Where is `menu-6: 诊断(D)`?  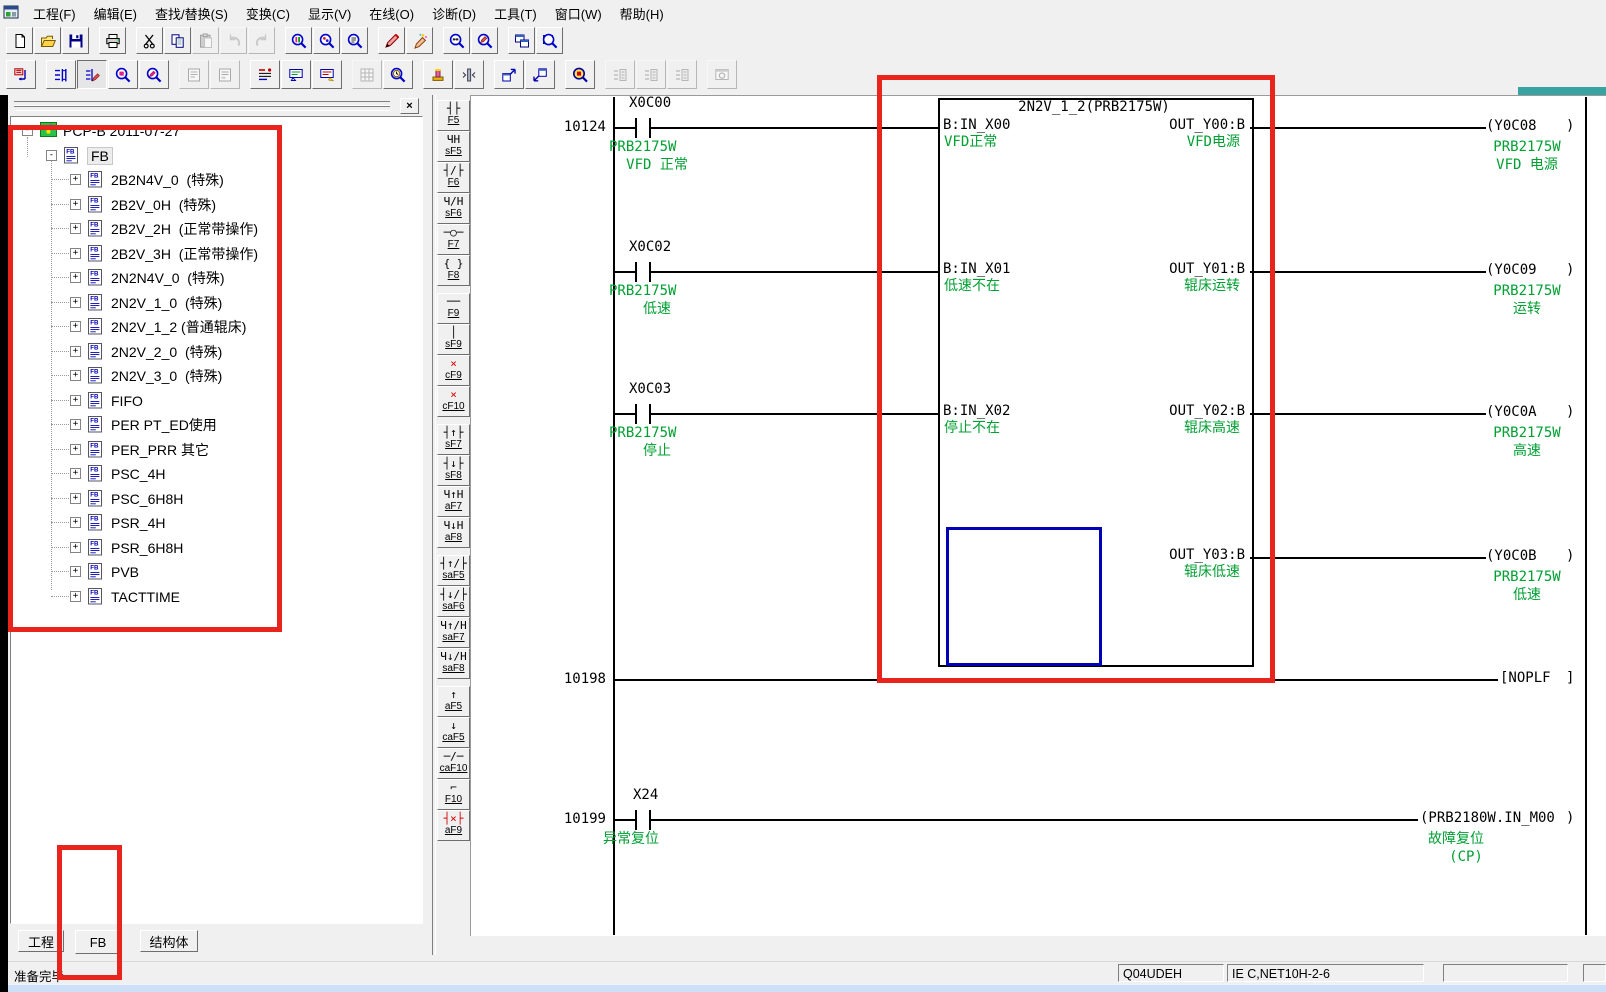
menu-6: 诊断(D) is located at coordinates (454, 14).